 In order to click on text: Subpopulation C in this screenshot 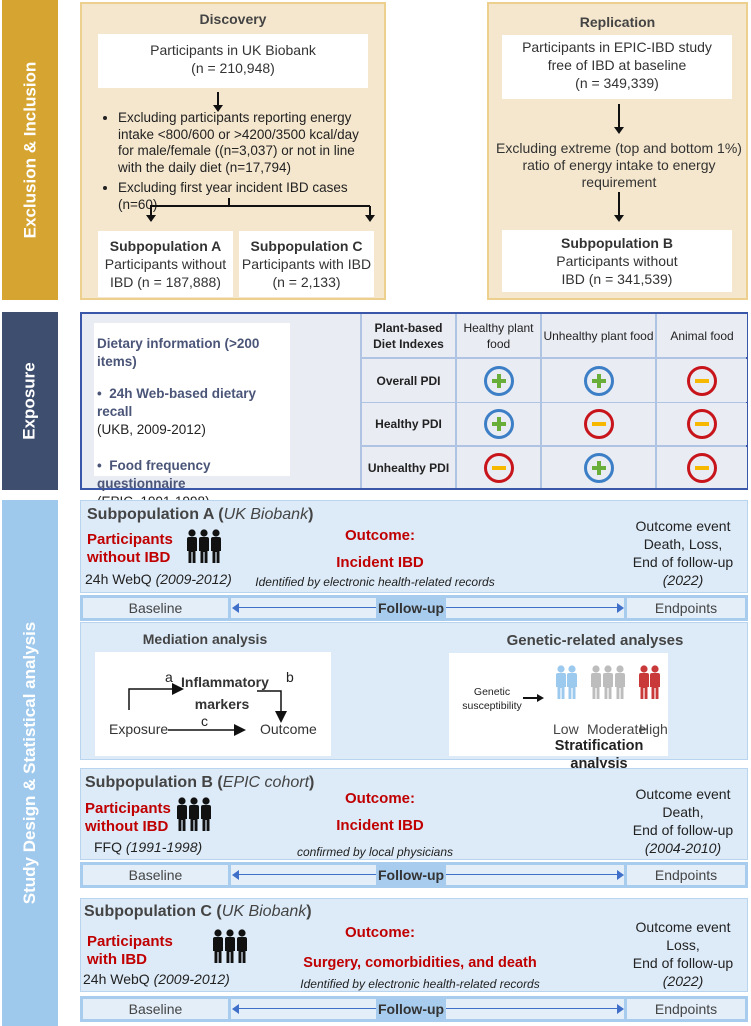, I will do `click(306, 246)`.